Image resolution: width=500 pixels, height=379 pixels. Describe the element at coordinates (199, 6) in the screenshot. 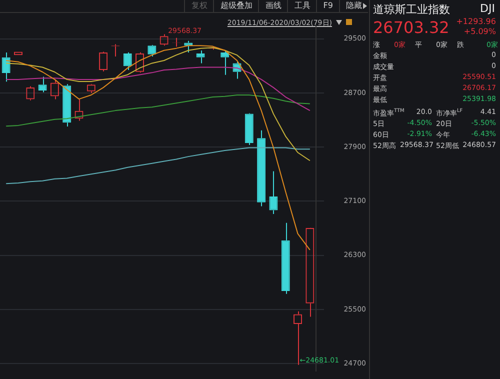

I see `text: 复权` at that location.